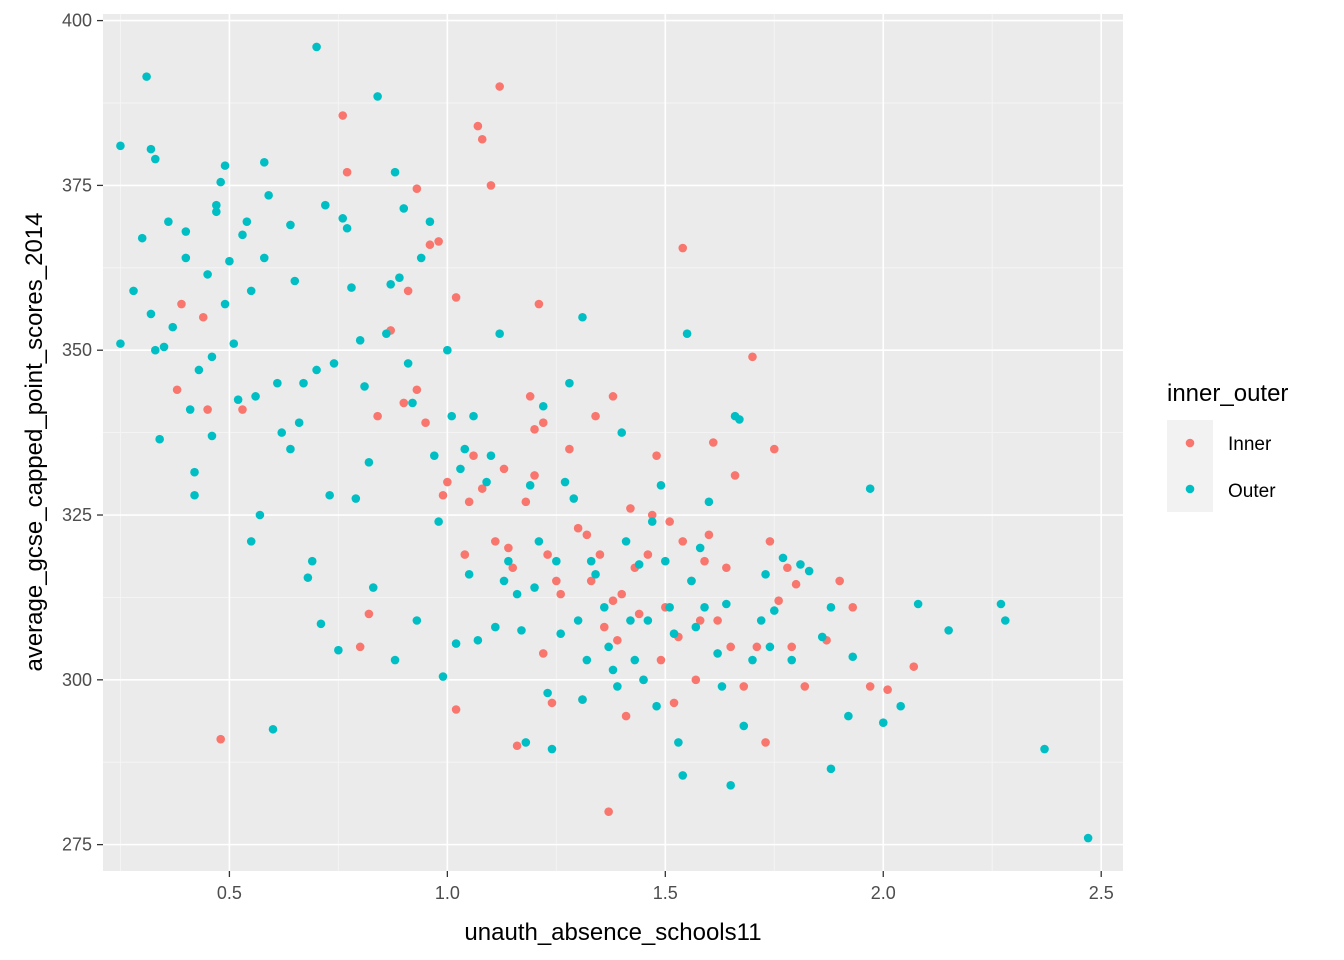 The image size is (1344, 960). What do you see at coordinates (447, 893) in the screenshot?
I see `x-tick-label: 1.0` at bounding box center [447, 893].